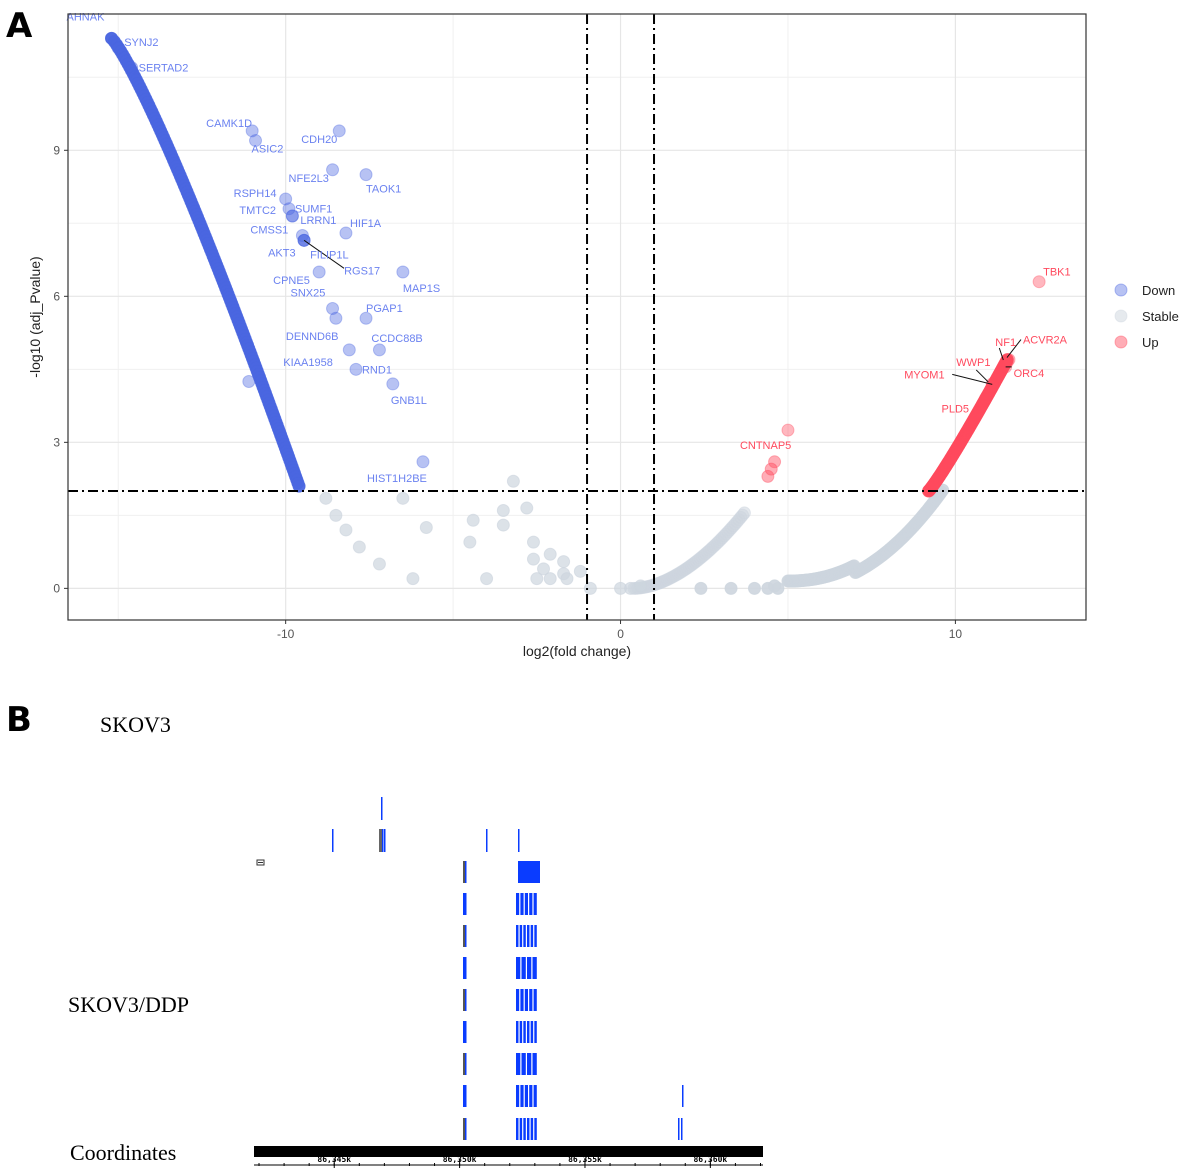 The height and width of the screenshot is (1174, 1186). Describe the element at coordinates (775, 462) in the screenshot. I see `up-point` at that location.